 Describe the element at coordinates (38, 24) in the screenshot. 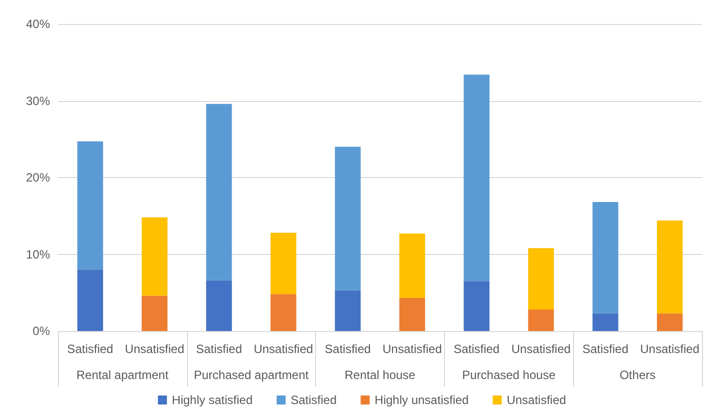

I see `y-tick-label: 40%` at that location.